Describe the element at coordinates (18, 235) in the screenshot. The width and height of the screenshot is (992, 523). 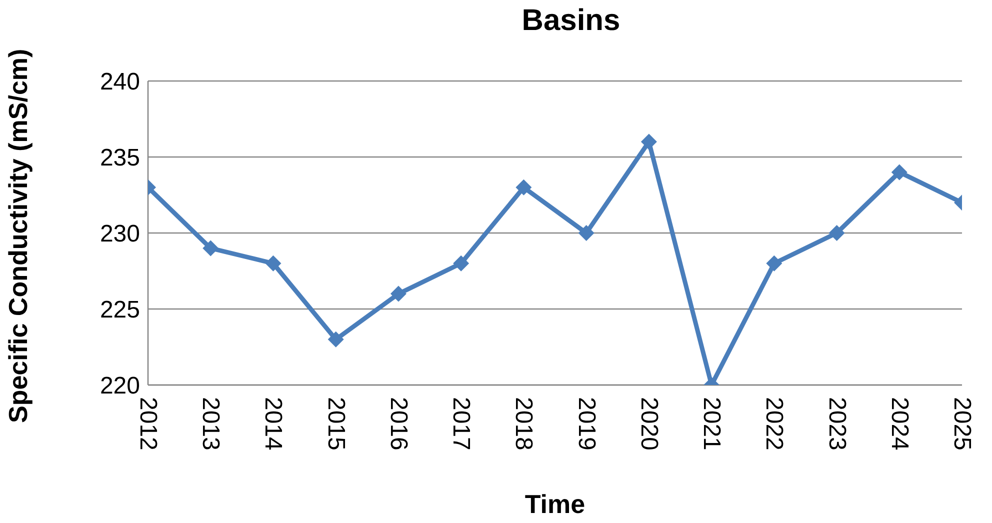
I see `y-axis-title: Specific Conductivity (mS/cm)` at that location.